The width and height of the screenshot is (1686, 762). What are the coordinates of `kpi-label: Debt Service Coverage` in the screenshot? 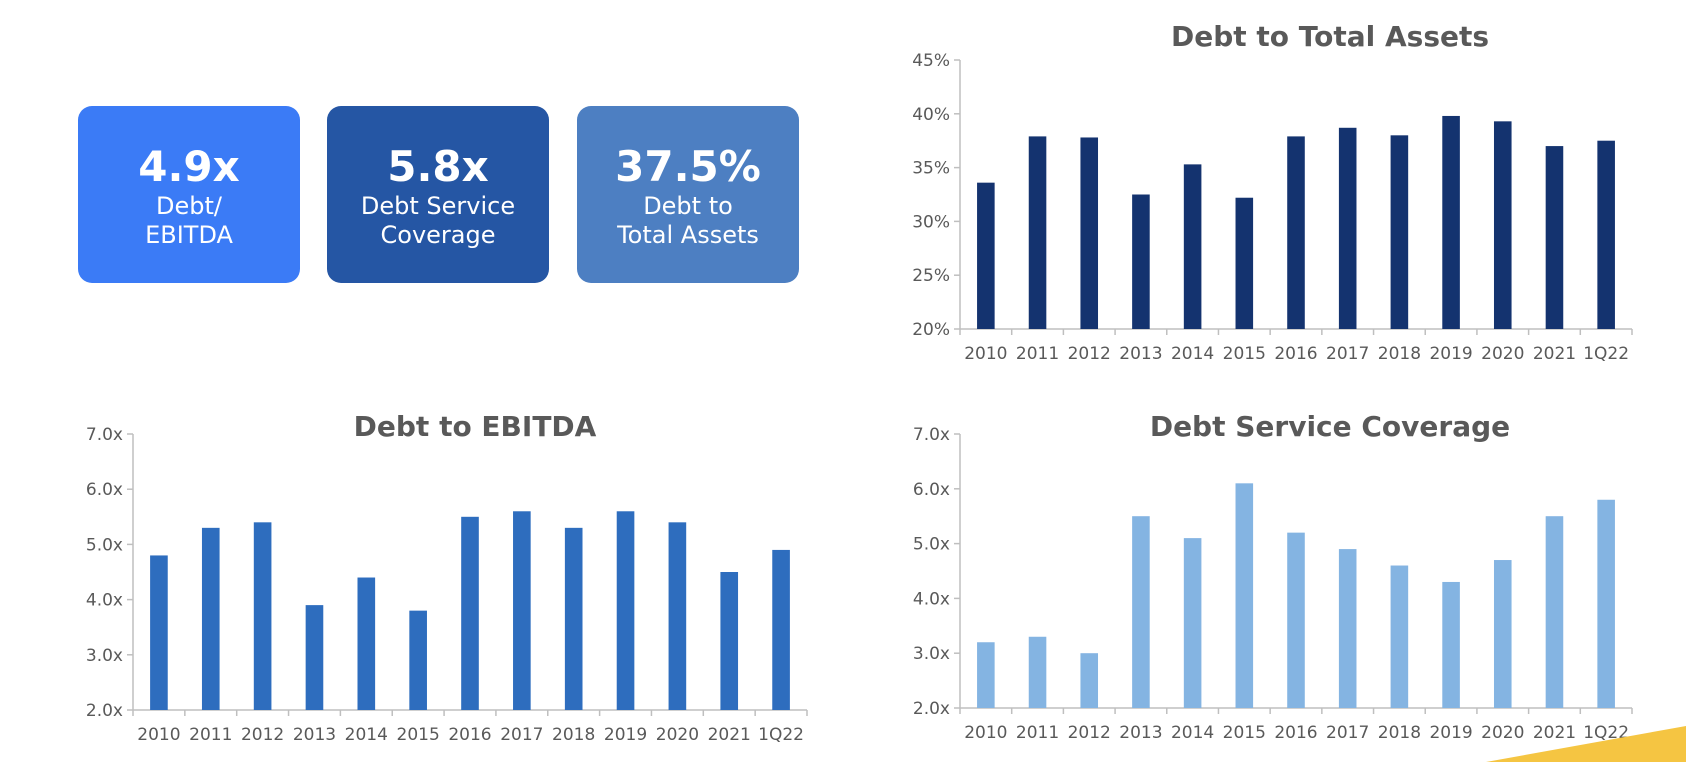 It's located at (438, 221).